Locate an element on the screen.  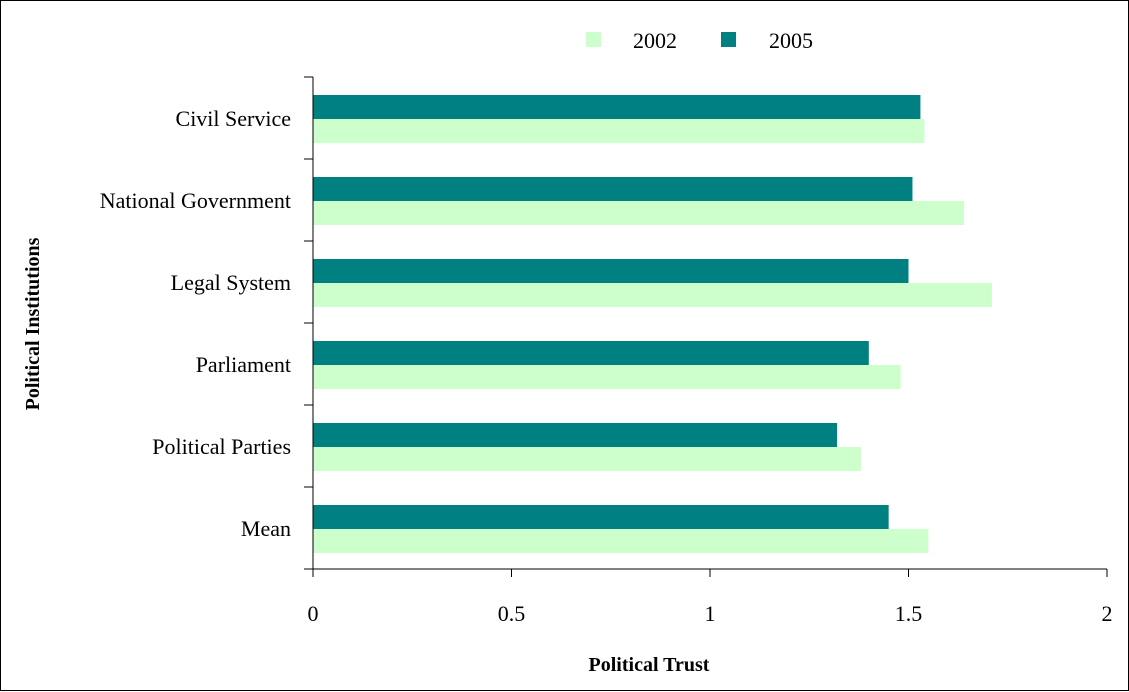
legend: 2002 2005 is located at coordinates (699, 40).